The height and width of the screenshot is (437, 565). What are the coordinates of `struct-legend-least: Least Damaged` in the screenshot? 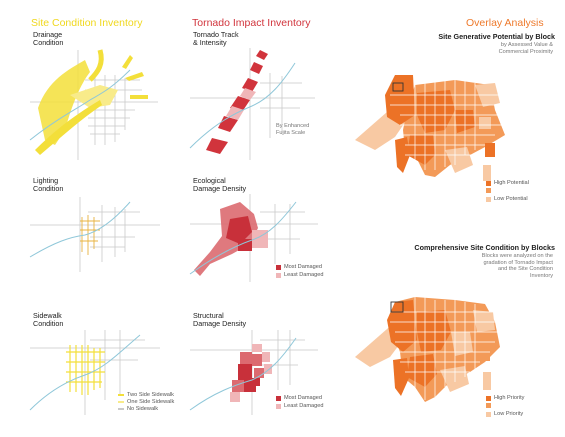 It's located at (300, 406).